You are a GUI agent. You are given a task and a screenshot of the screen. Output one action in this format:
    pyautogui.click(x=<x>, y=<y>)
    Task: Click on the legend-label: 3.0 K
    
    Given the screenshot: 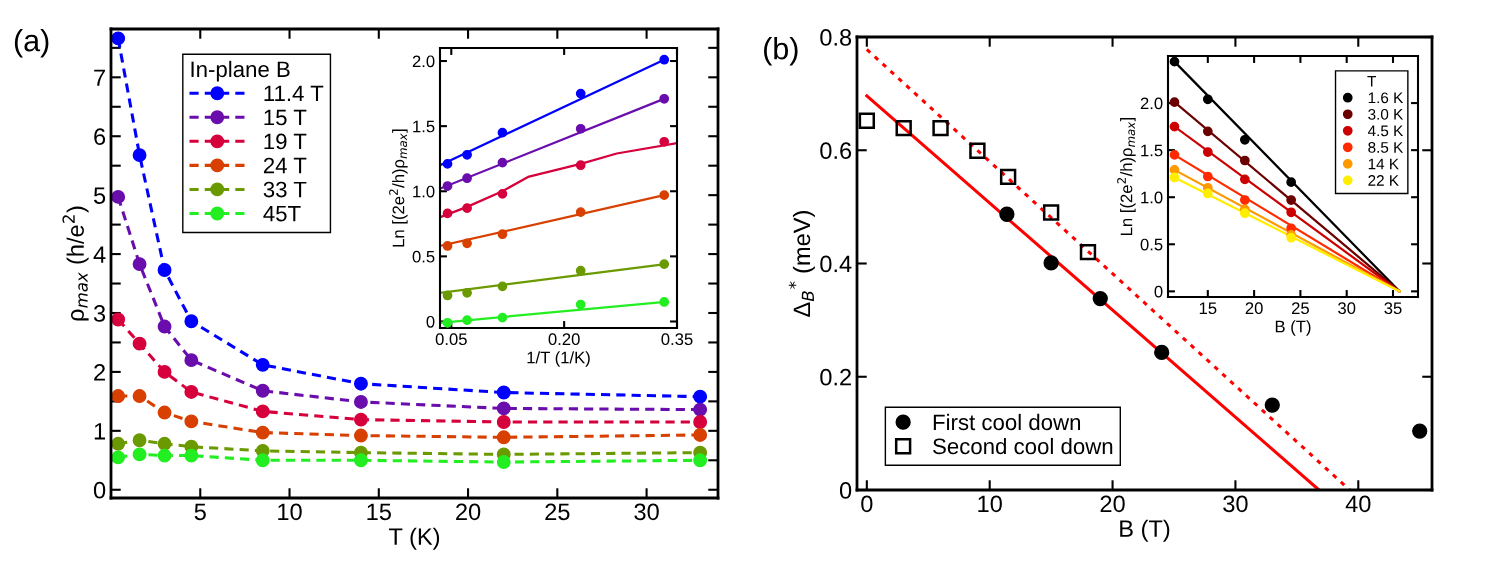 What is the action you would take?
    pyautogui.click(x=1386, y=114)
    